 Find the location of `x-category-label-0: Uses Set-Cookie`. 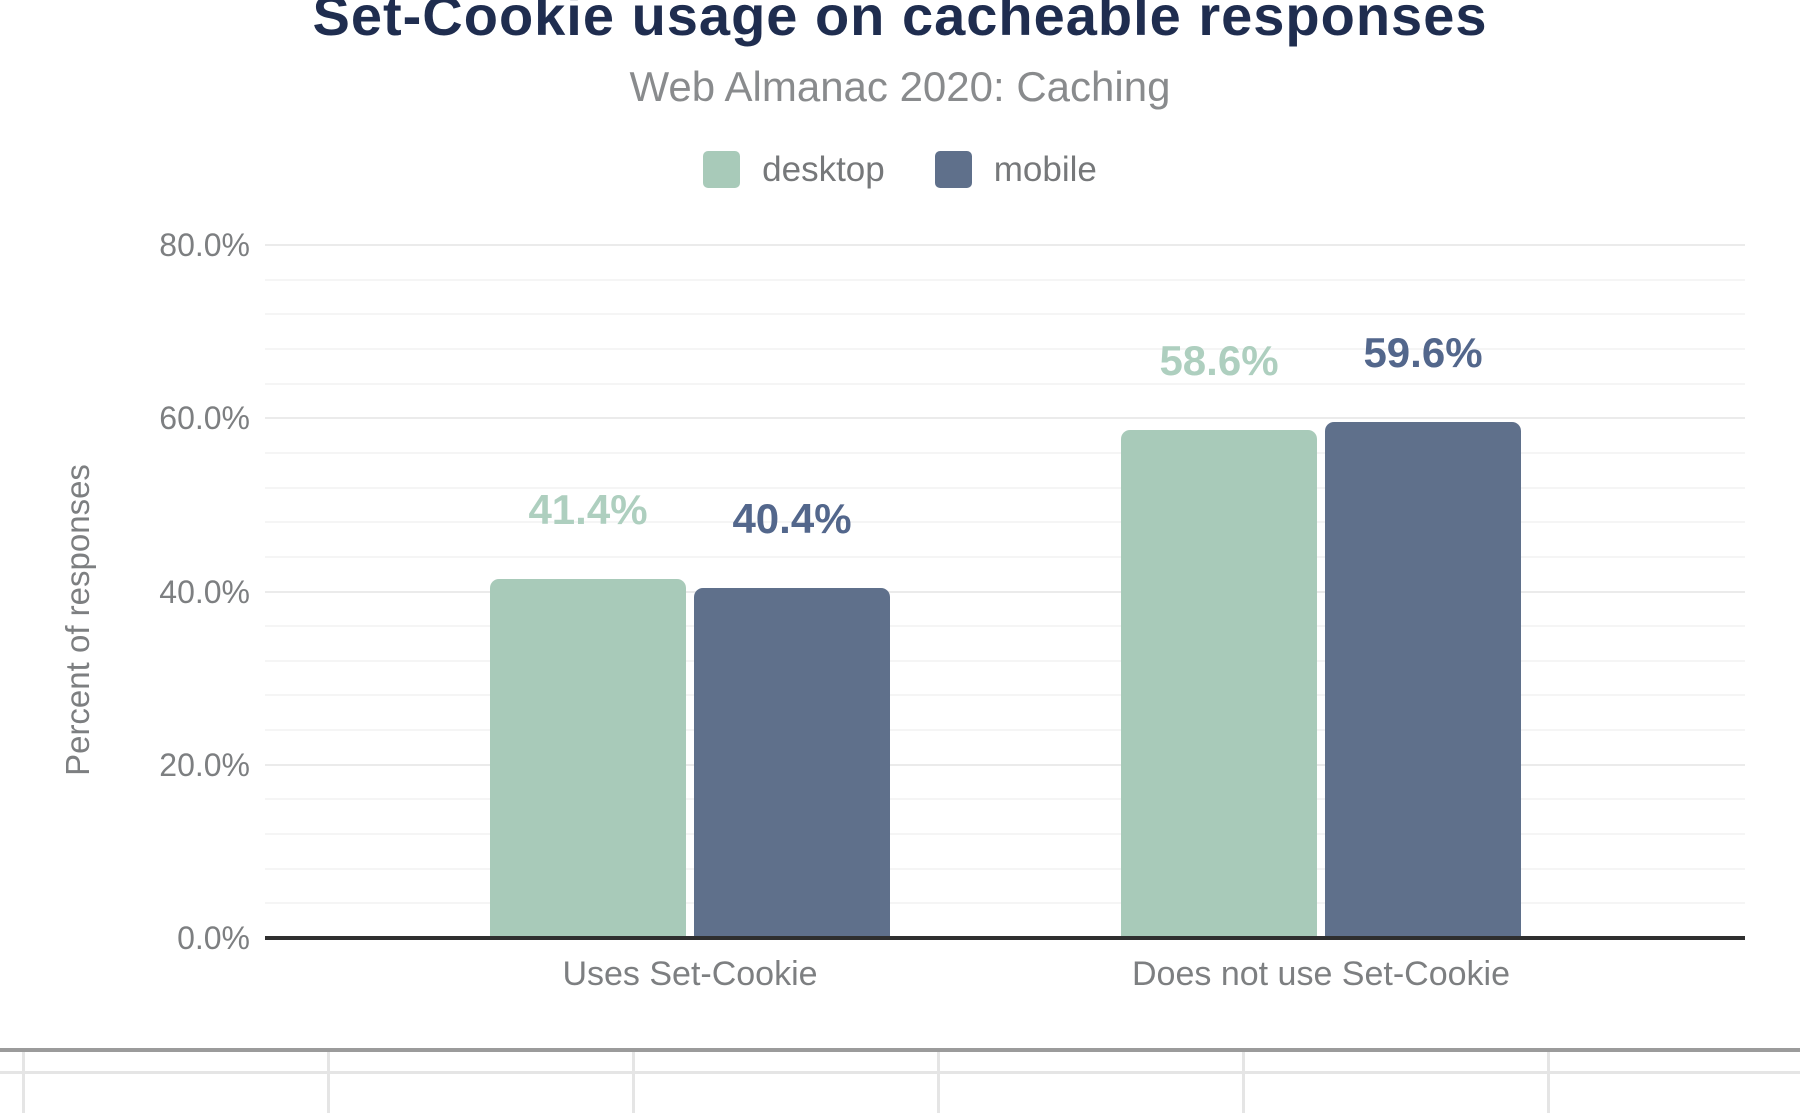

x-category-label-0: Uses Set-Cookie is located at coordinates (690, 974).